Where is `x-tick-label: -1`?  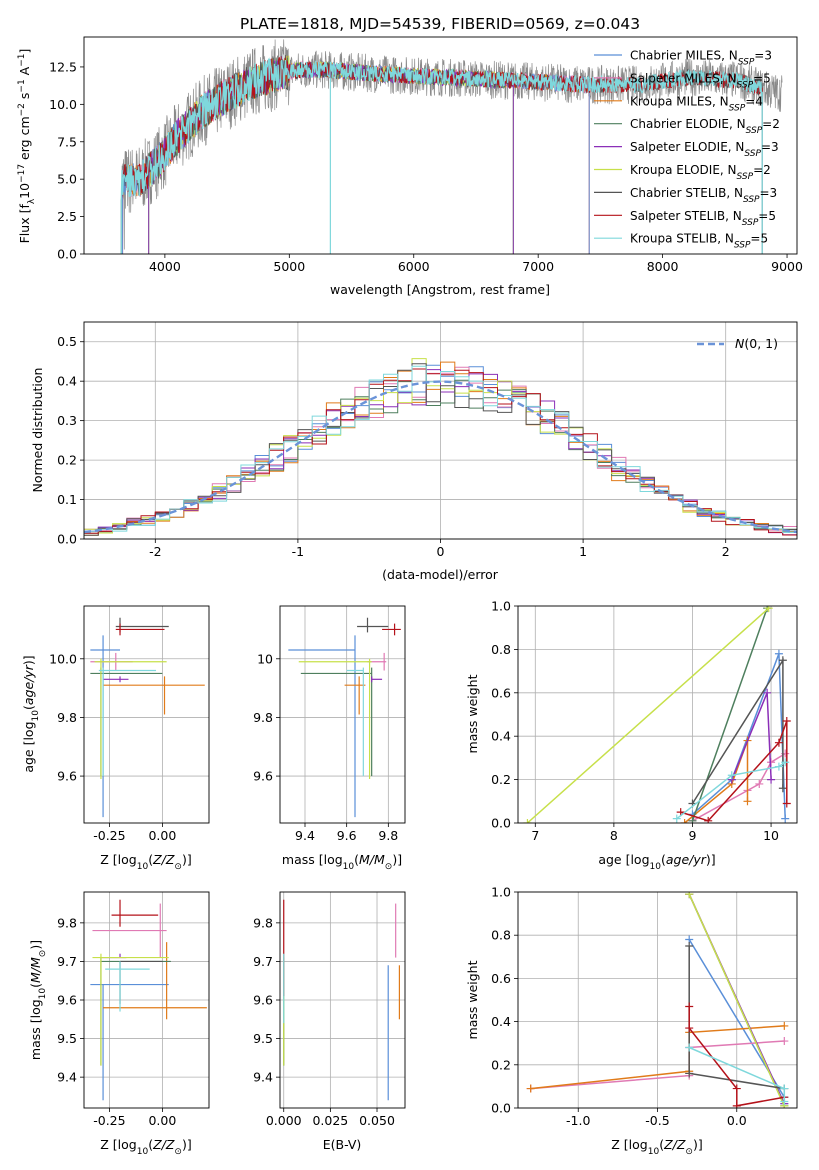
x-tick-label: -1 is located at coordinates (298, 551).